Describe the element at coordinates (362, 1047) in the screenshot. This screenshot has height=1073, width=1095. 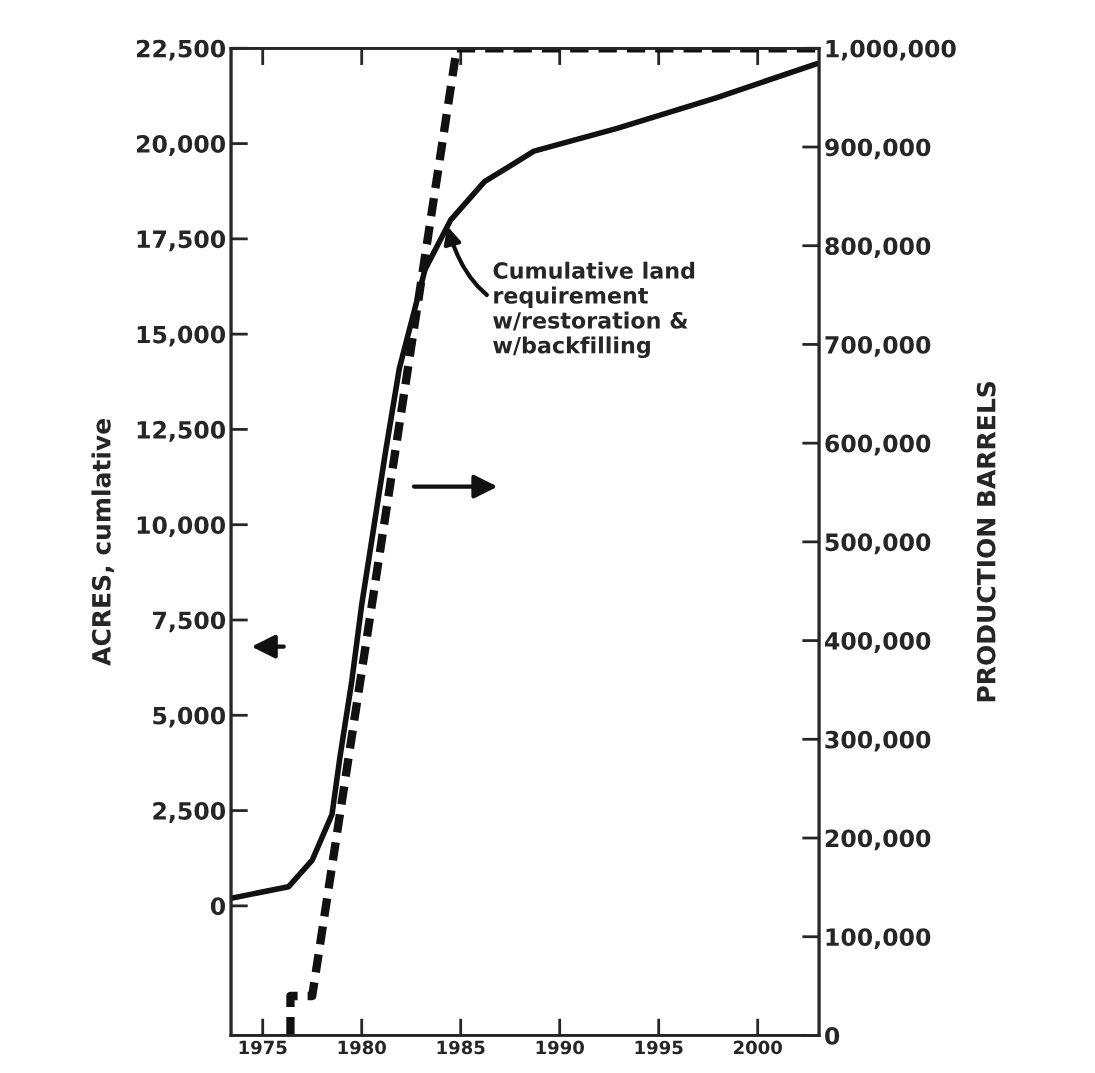
I see `x-tick-label: 1980` at that location.